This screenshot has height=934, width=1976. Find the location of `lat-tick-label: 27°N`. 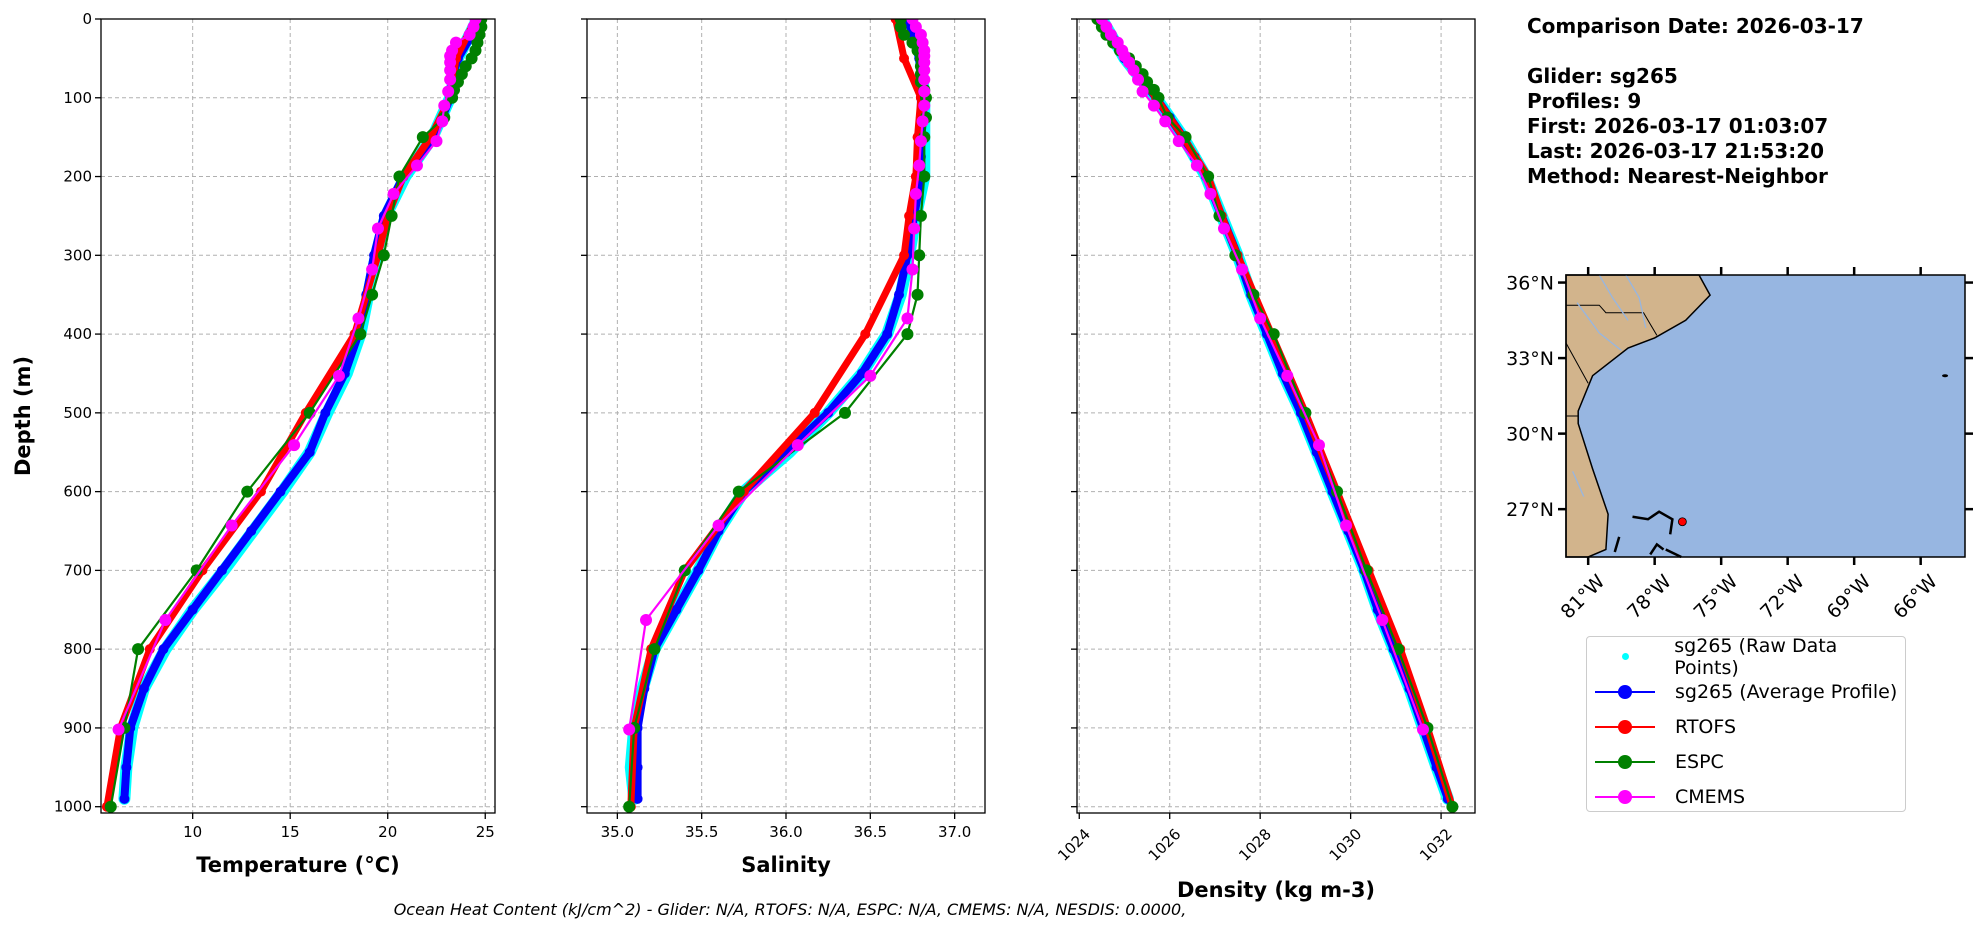

lat-tick-label: 27°N is located at coordinates (1530, 510).